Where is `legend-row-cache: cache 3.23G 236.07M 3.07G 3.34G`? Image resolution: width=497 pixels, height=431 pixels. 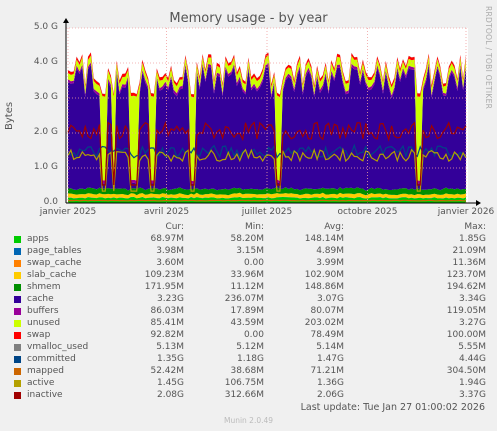
legend-row-cache: cache 3.23G 236.07M 3.07G 3.34G is located at coordinates (248, 300).